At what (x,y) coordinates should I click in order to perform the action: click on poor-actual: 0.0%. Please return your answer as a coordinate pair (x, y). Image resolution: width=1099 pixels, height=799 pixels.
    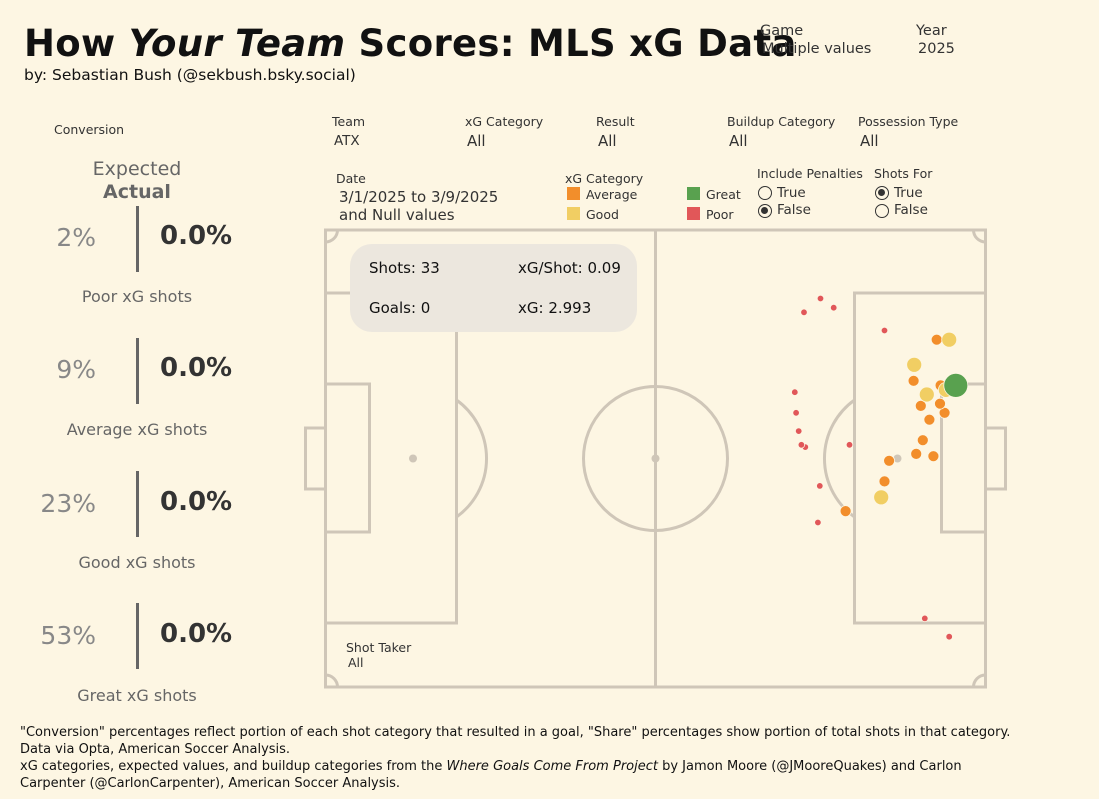
    Looking at the image, I should click on (196, 236).